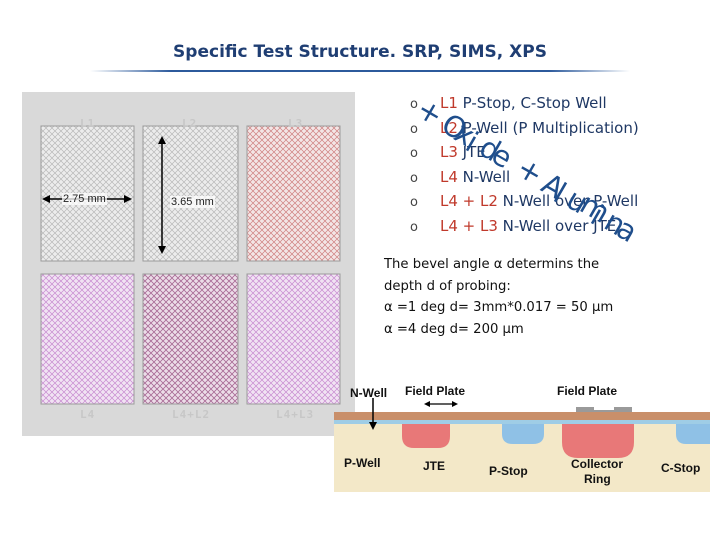 This screenshot has height=540, width=720. What do you see at coordinates (524, 227) in the screenshot?
I see `list-item: o L4 + L3 N-Well over JTE` at bounding box center [524, 227].